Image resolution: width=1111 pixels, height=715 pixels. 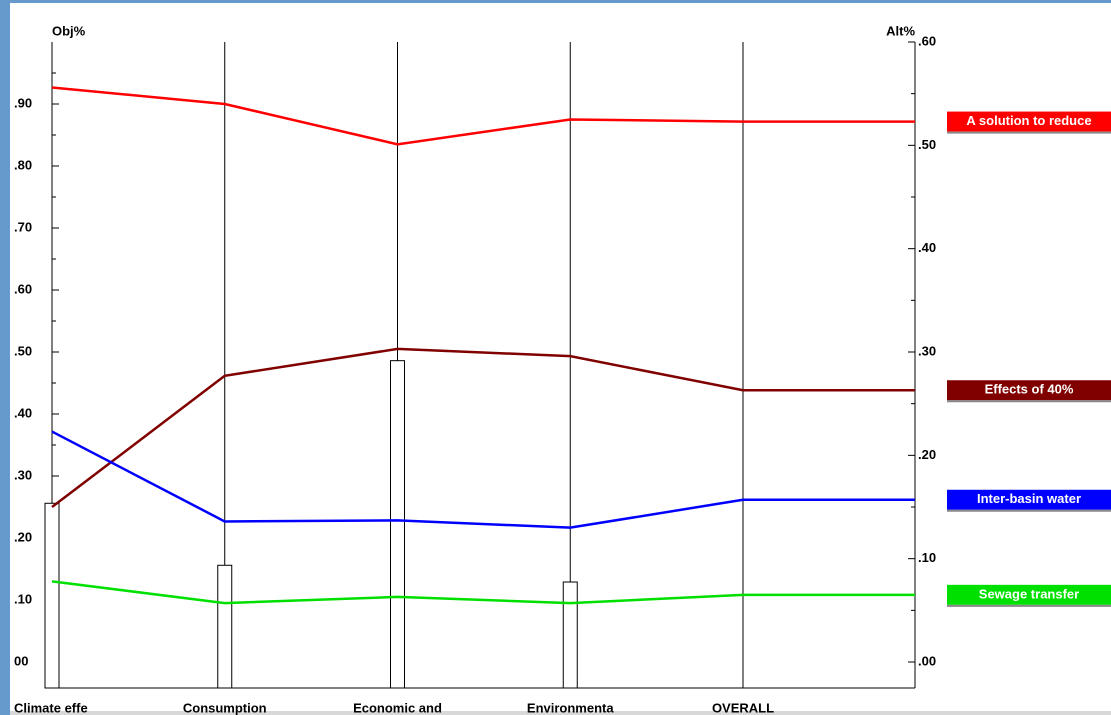 What do you see at coordinates (51, 707) in the screenshot?
I see `x-tick-label: Climate effe` at bounding box center [51, 707].